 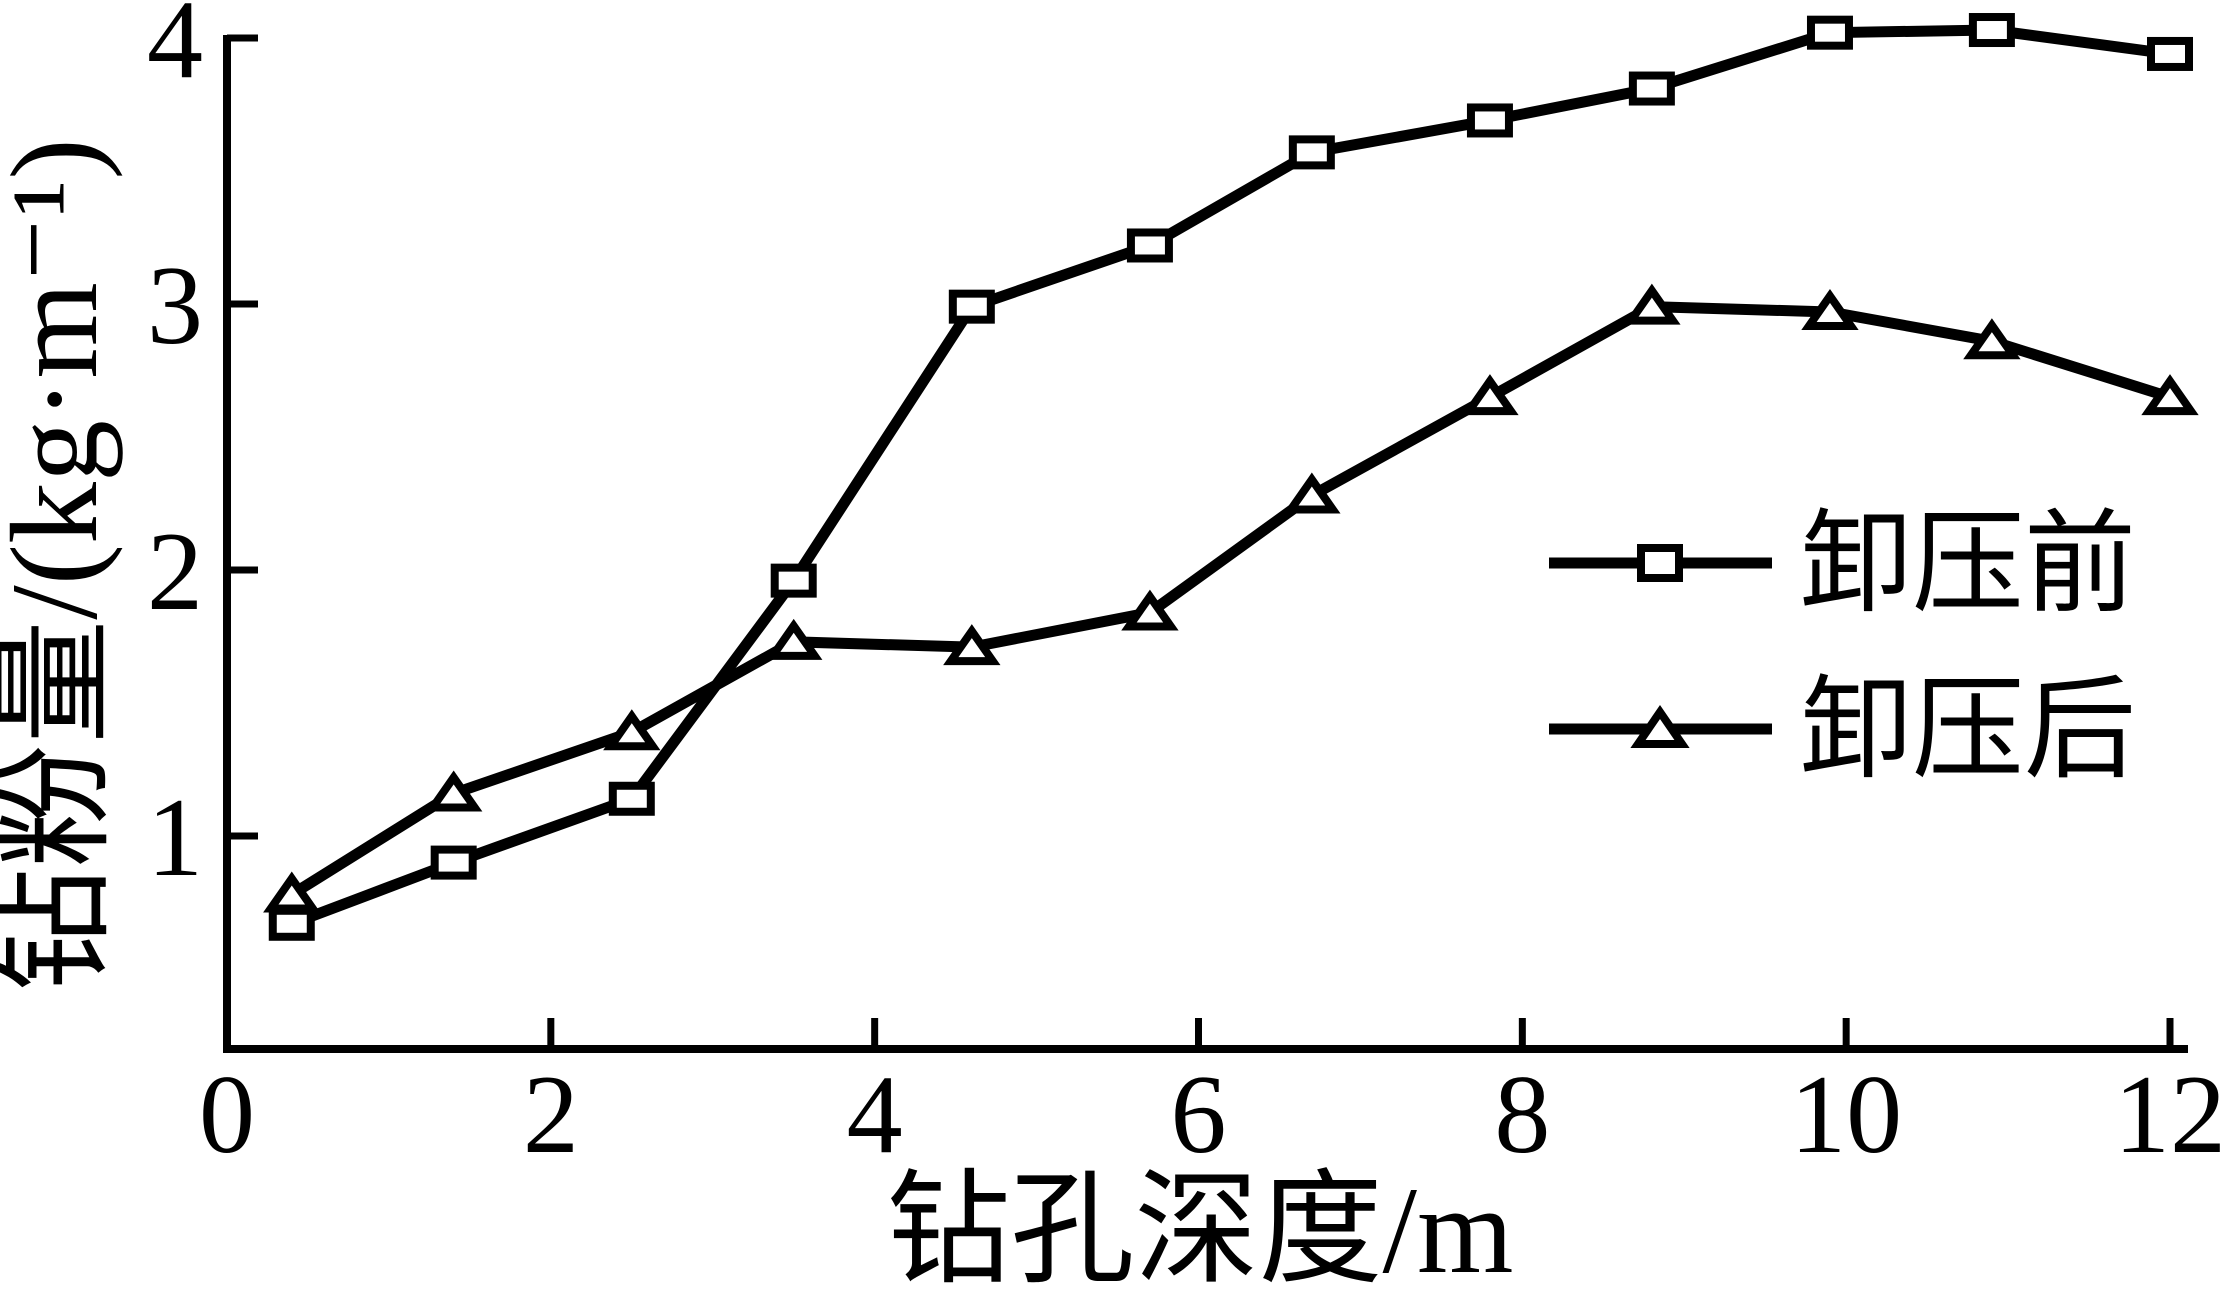 I want to click on x-axis-ticks: 0 2 4 6 8 10 12, so click(x=1212, y=1097).